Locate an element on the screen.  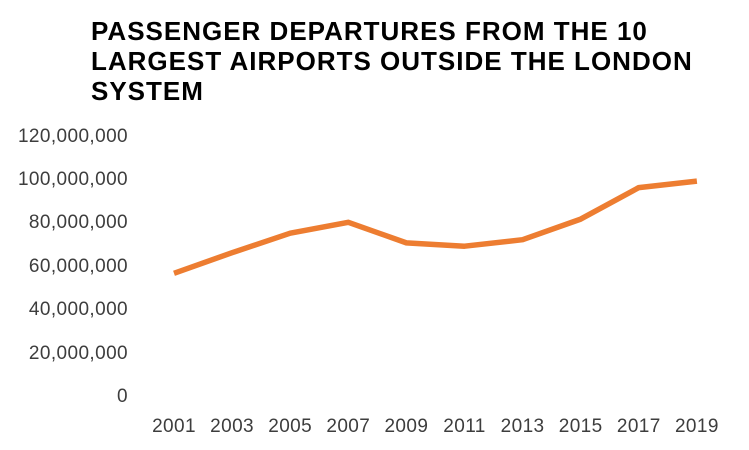
x-axis-tick-label: 2003 is located at coordinates (232, 426).